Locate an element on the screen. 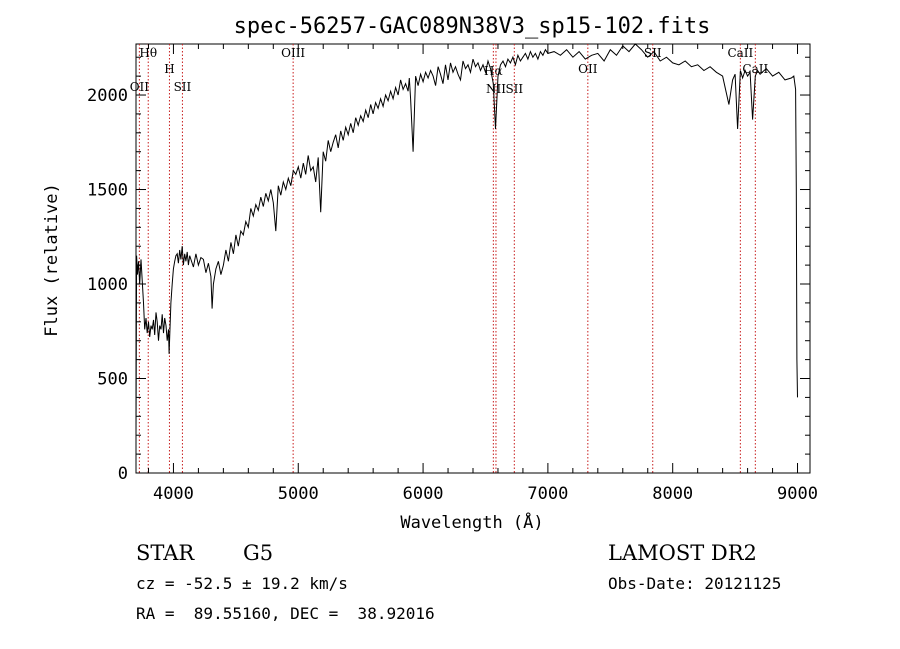 The height and width of the screenshot is (649, 900). y-tick-label: 0 is located at coordinates (123, 474).